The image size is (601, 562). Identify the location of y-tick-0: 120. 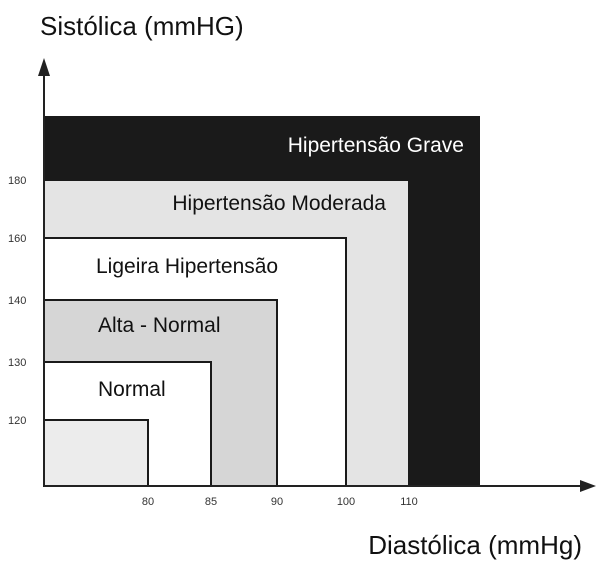
(17, 421).